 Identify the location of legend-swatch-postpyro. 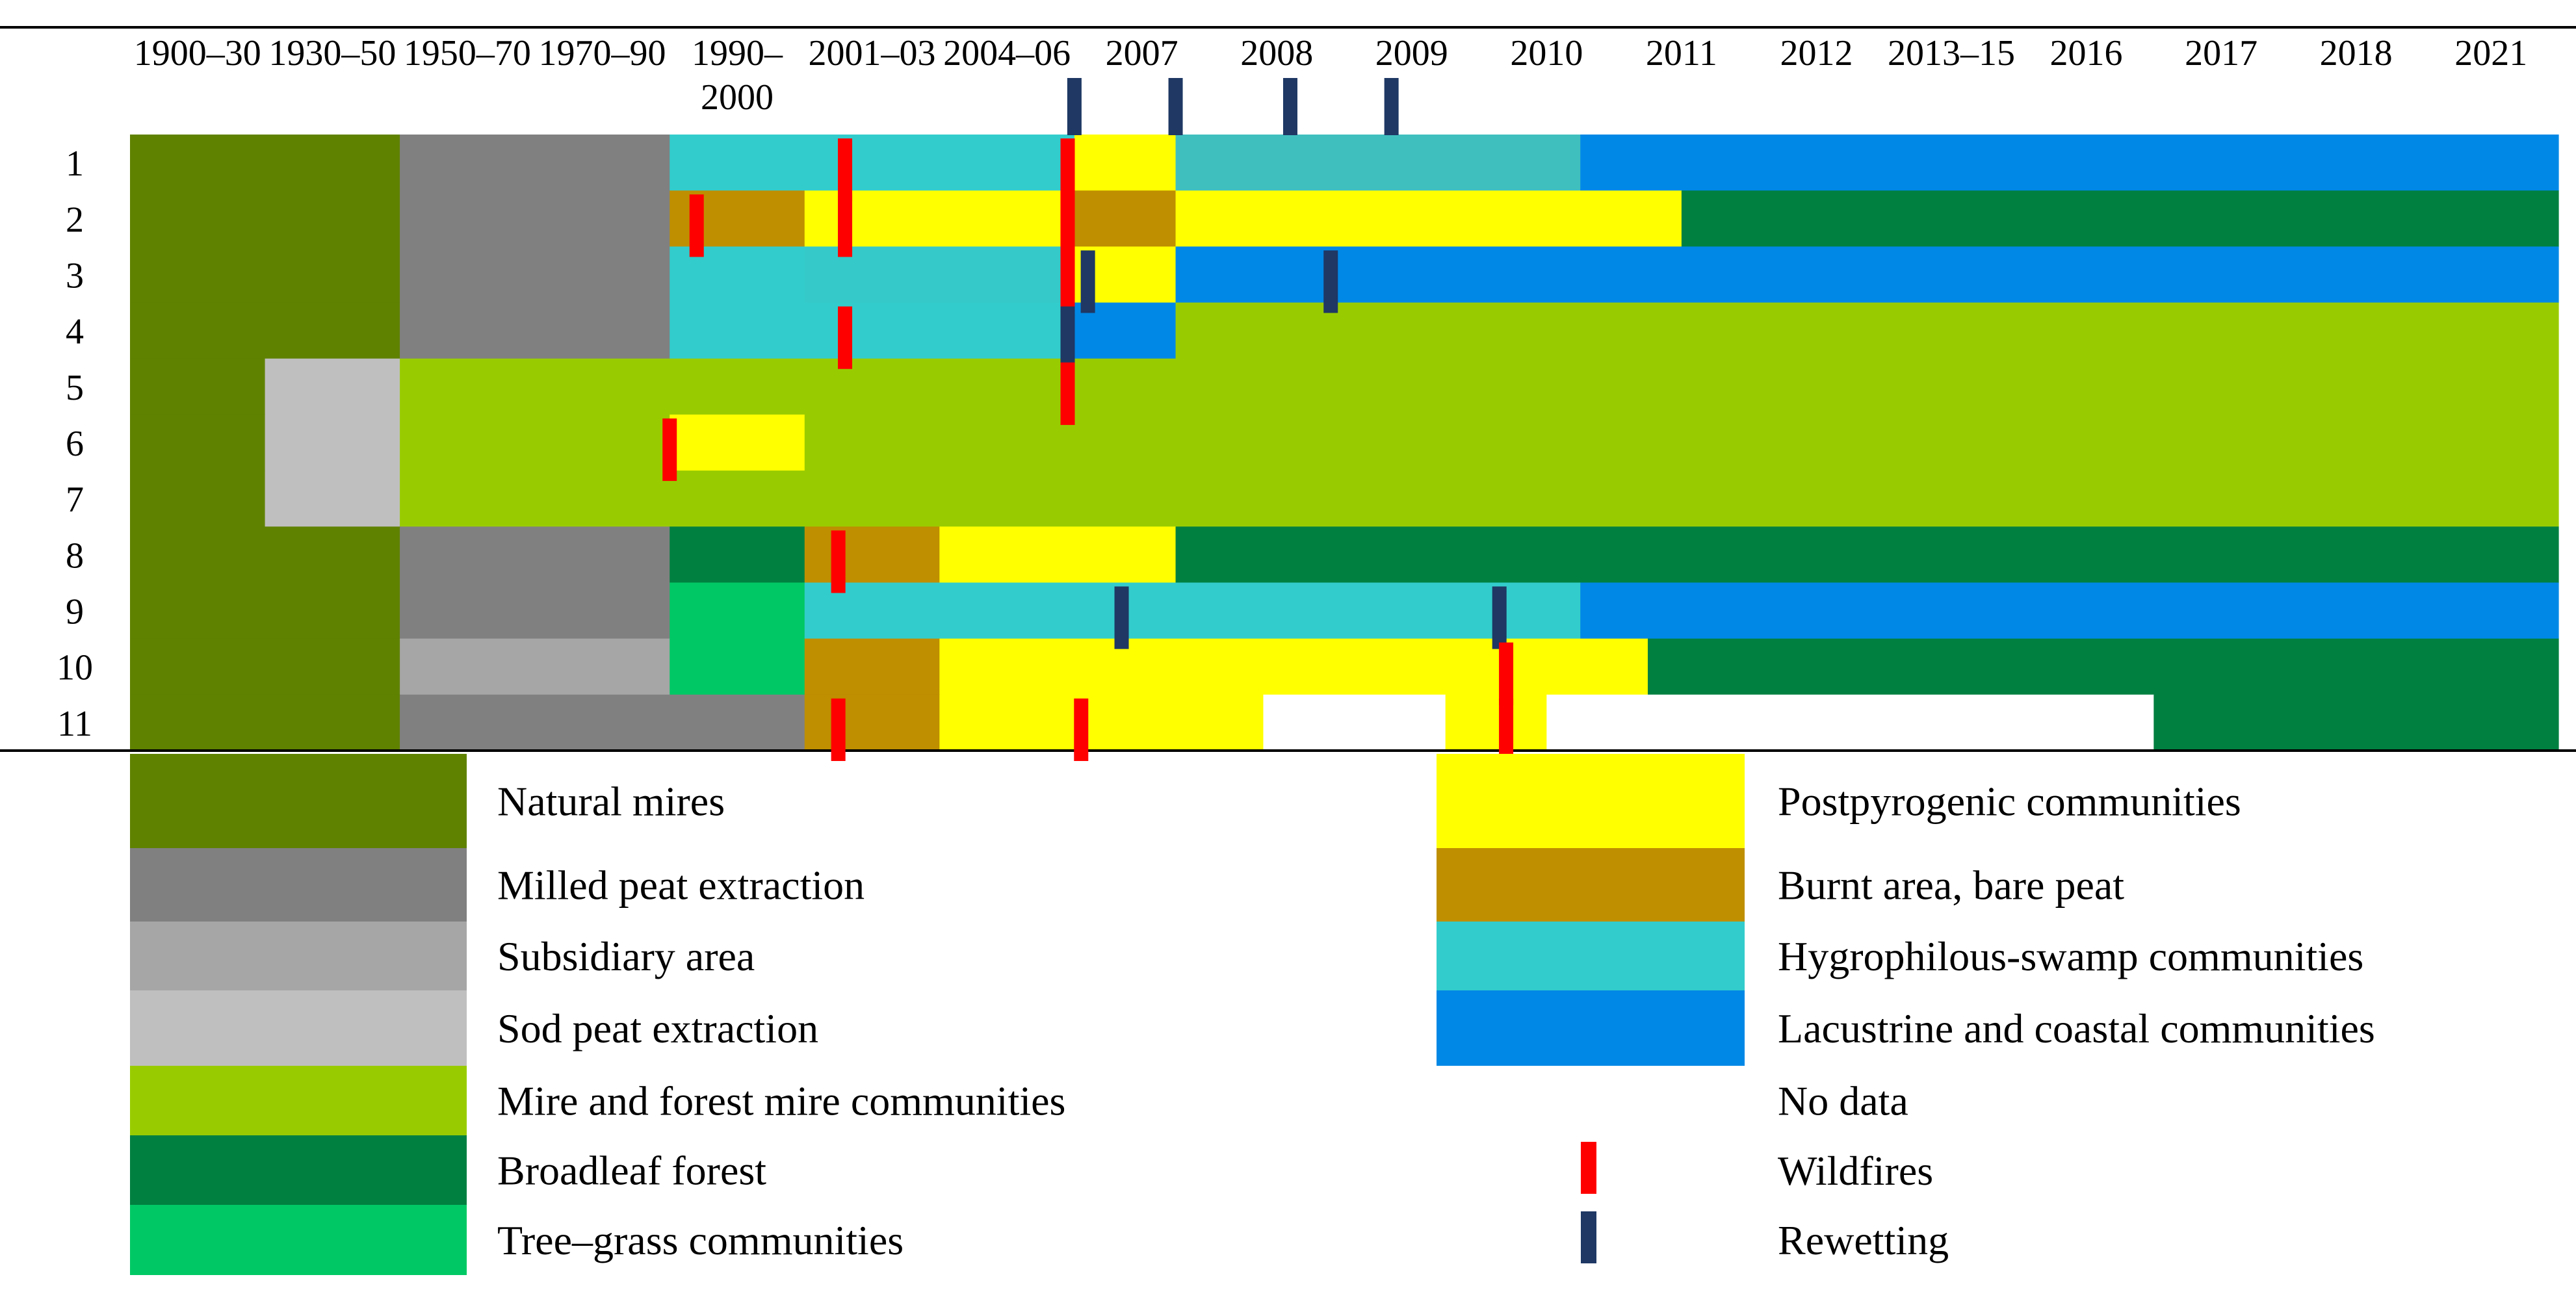
(1591, 801).